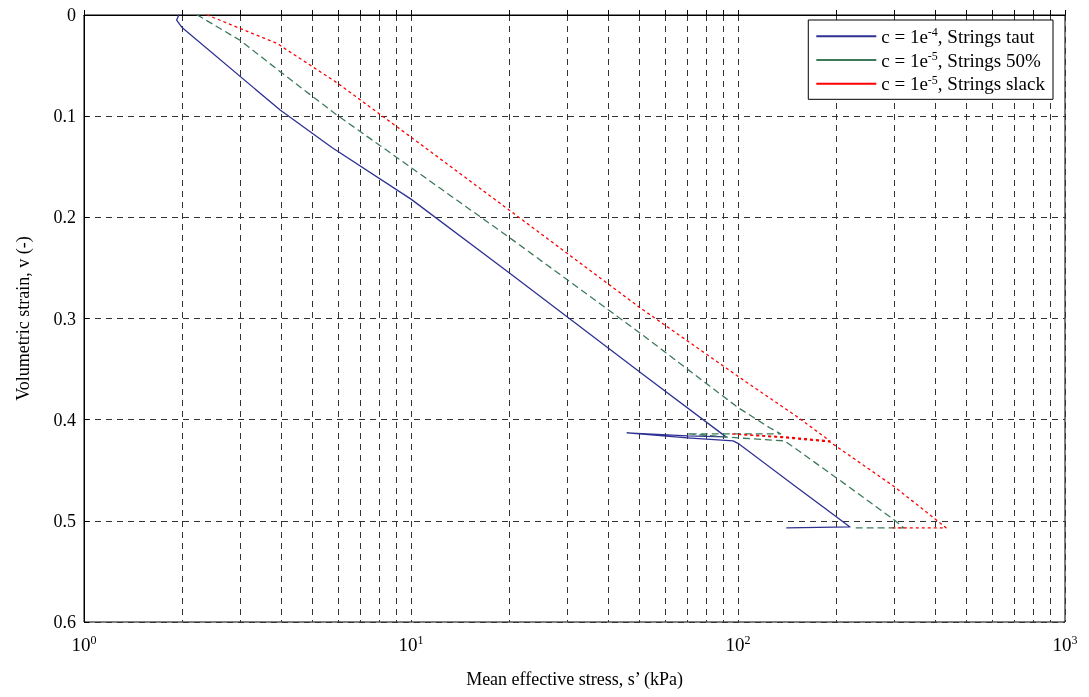 The height and width of the screenshot is (697, 1089). I want to click on y-tick-label: 0.5, so click(64, 520).